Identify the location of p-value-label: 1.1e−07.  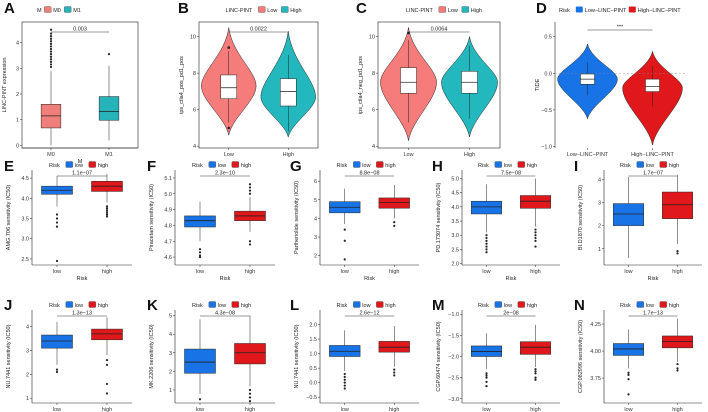
(82, 174).